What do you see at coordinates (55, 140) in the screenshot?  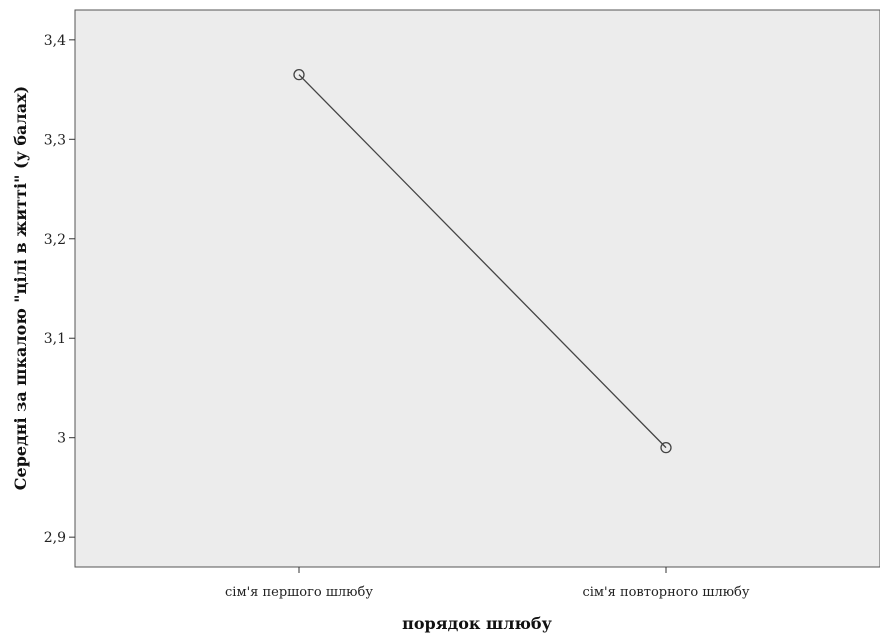 I see `y-tick-label: 3,3` at bounding box center [55, 140].